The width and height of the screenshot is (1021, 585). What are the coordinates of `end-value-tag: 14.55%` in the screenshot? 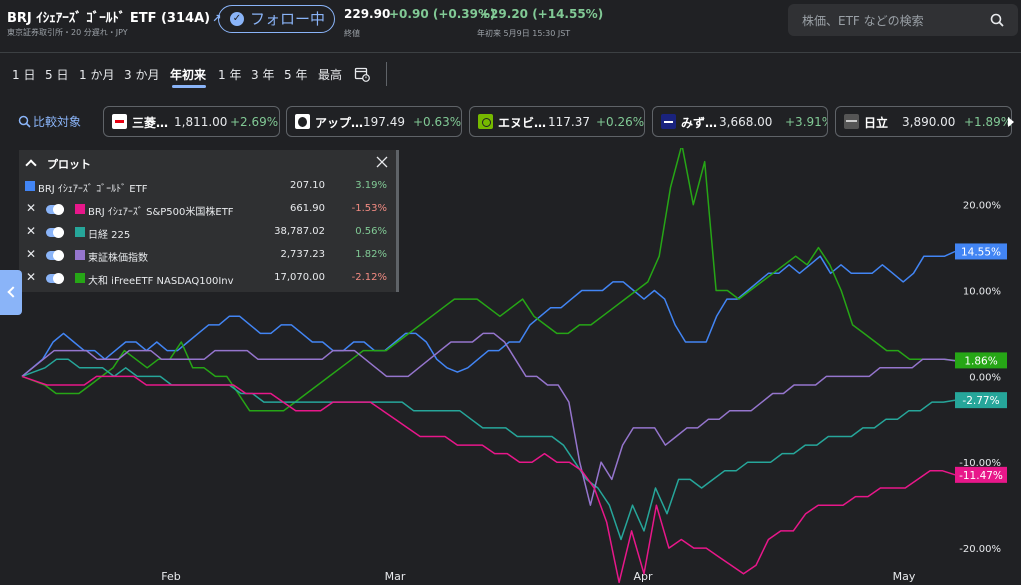 It's located at (981, 251).